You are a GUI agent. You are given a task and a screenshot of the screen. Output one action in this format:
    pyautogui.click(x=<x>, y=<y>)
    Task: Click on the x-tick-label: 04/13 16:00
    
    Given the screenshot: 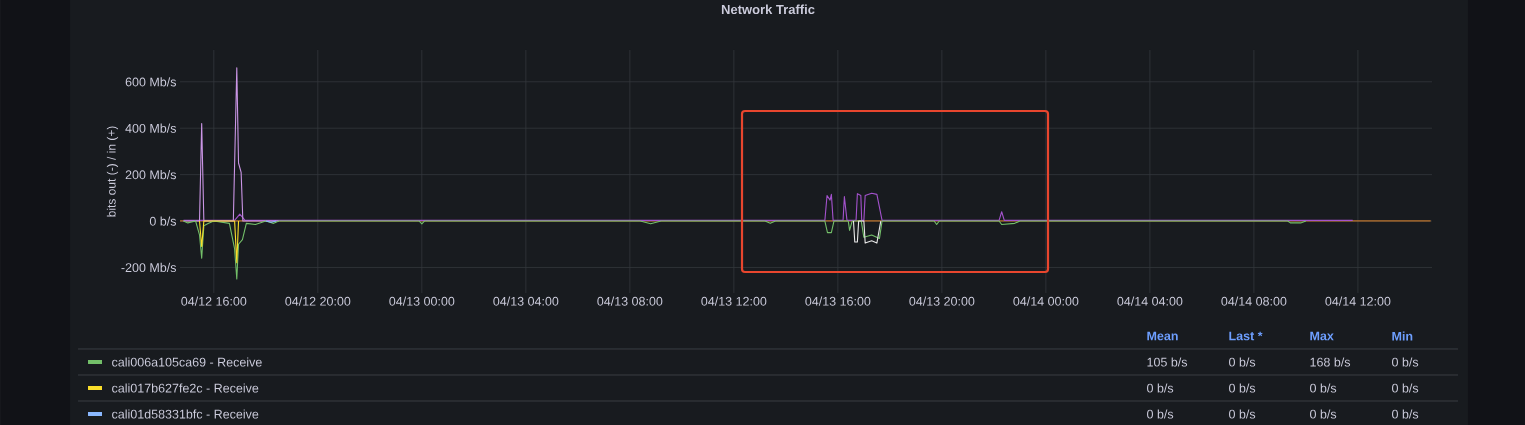 What is the action you would take?
    pyautogui.click(x=838, y=301)
    